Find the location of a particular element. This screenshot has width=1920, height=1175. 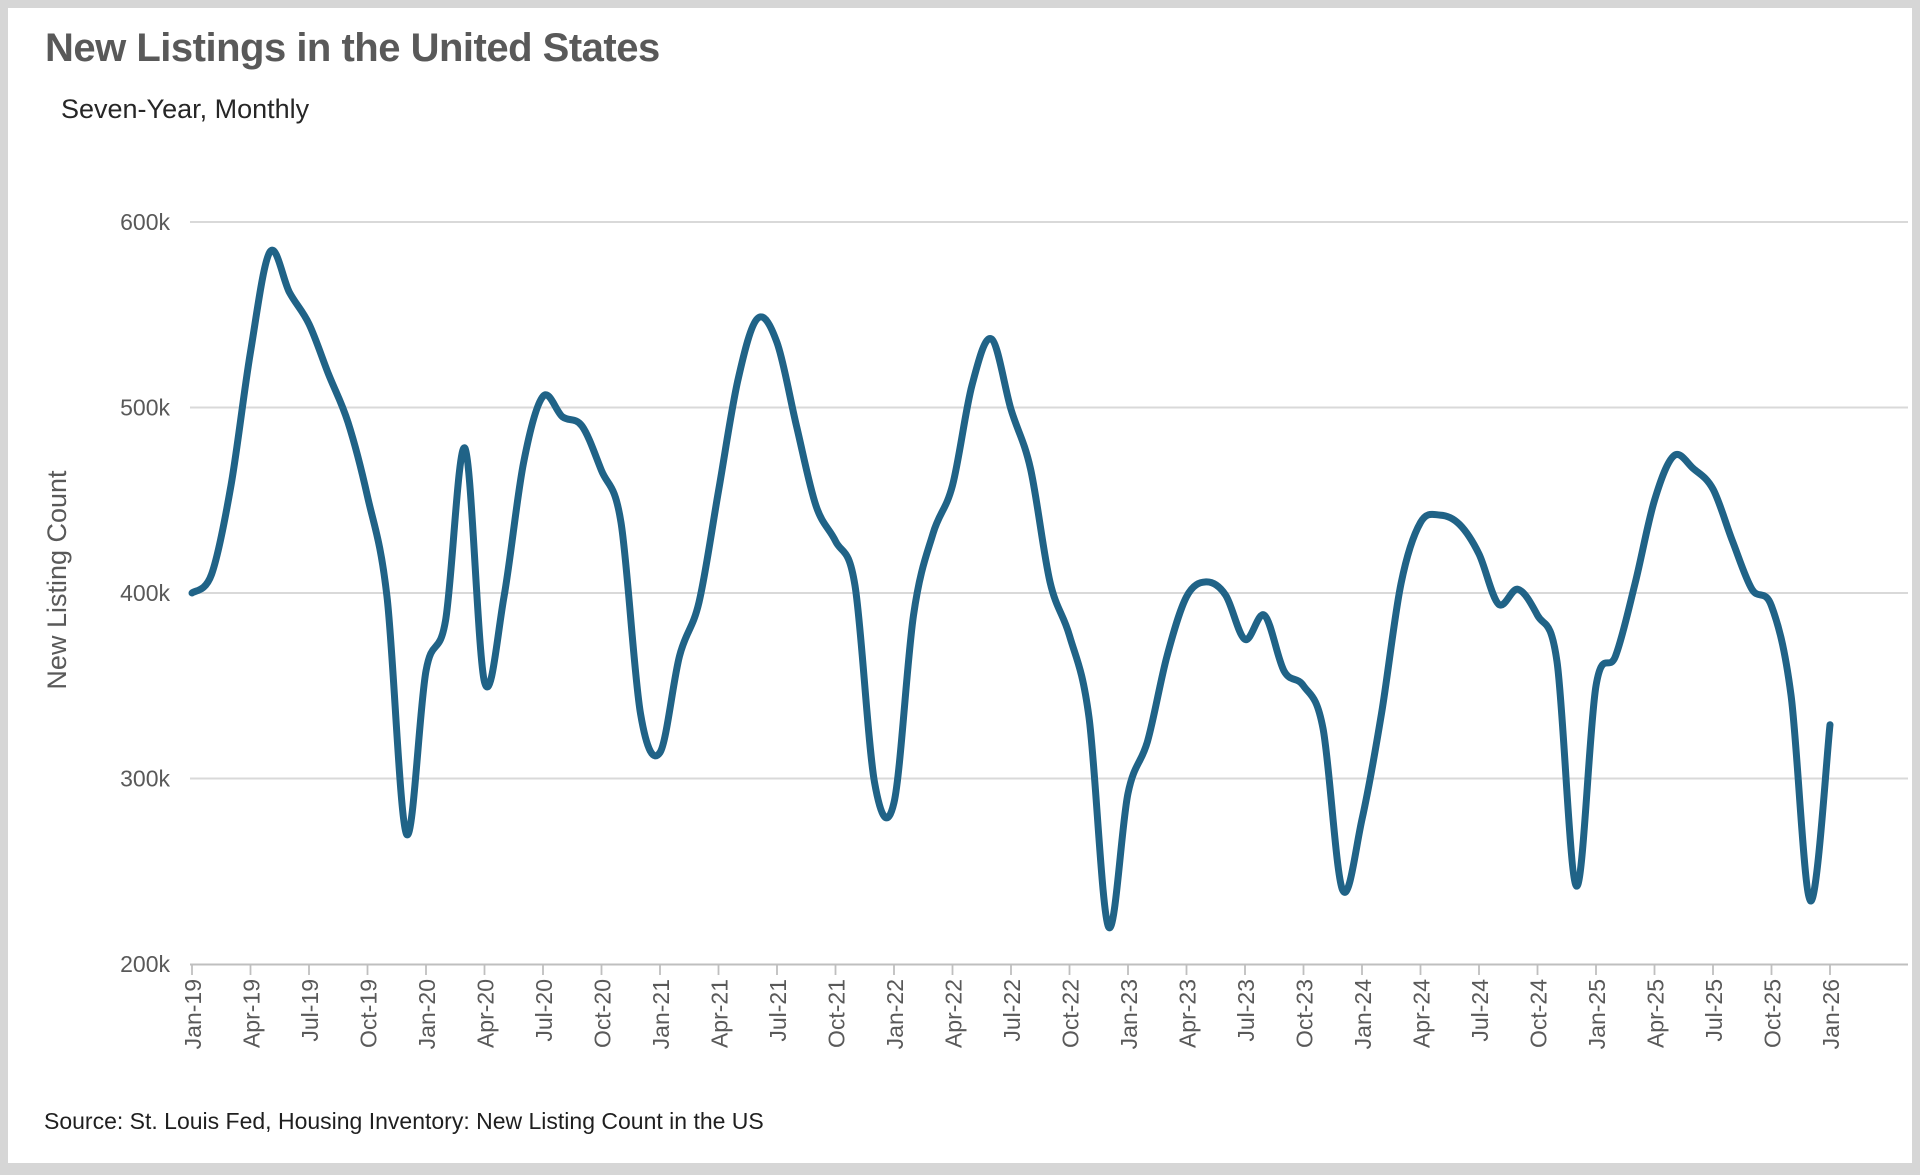

x-tick-label: Jan-21 is located at coordinates (661, 1014).